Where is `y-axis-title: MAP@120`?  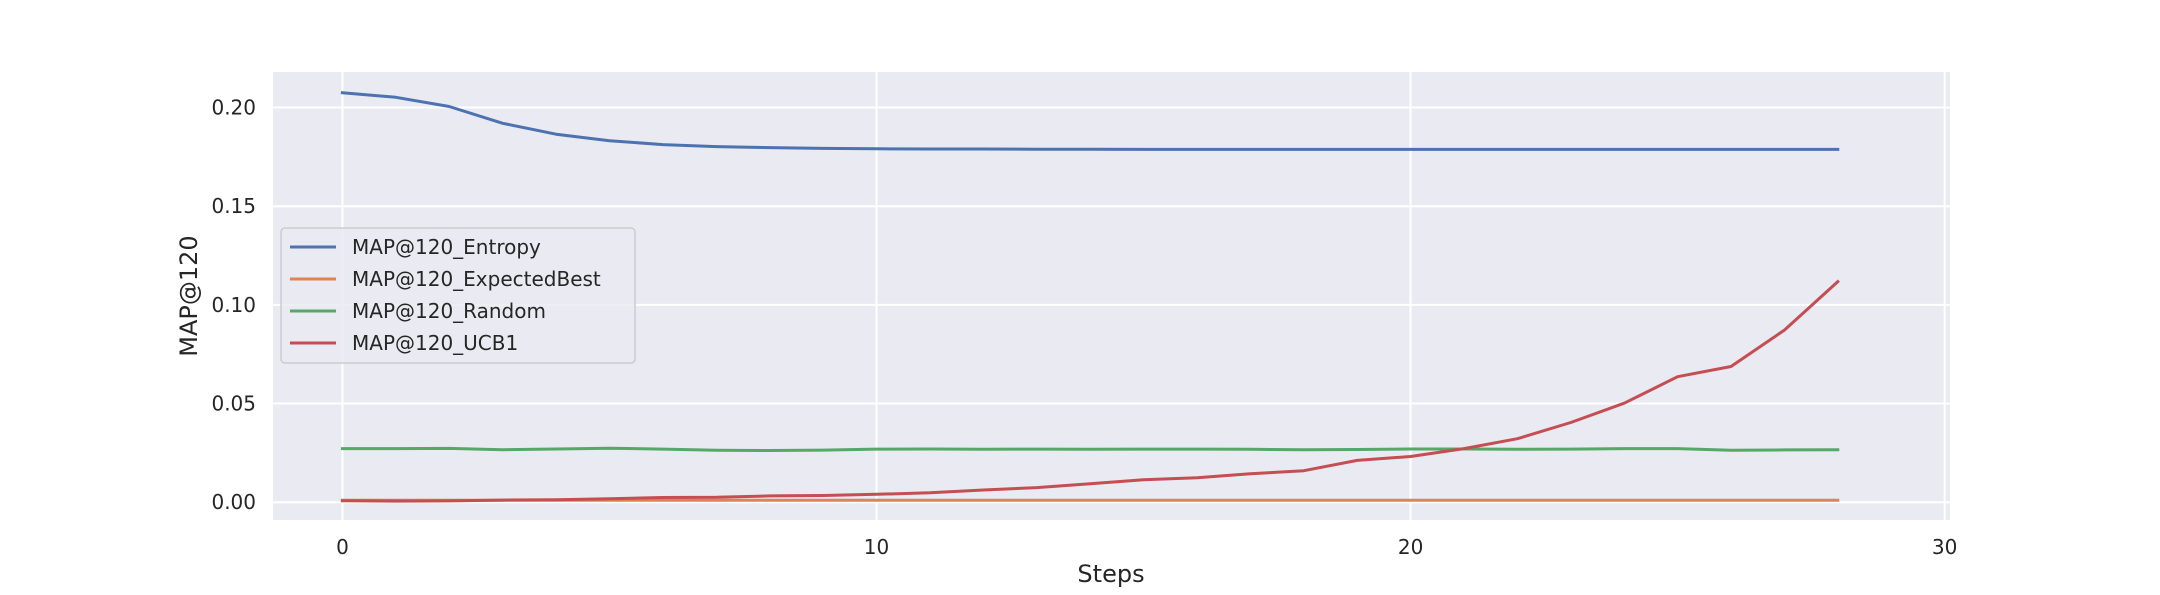 y-axis-title: MAP@120 is located at coordinates (189, 295).